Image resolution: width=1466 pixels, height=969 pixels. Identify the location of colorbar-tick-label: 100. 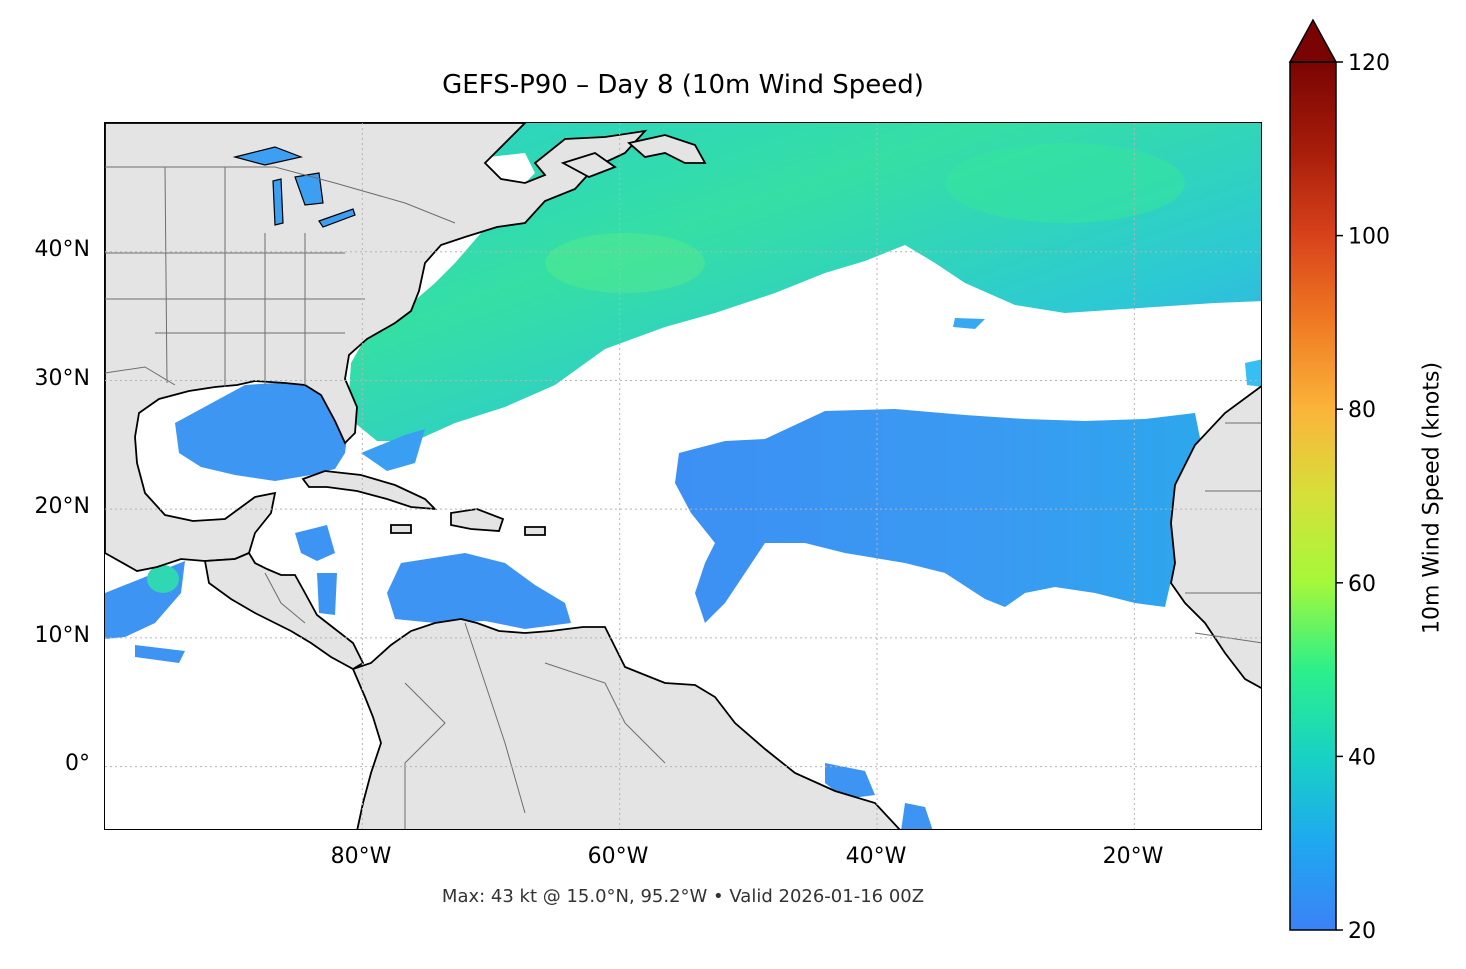
(1369, 237).